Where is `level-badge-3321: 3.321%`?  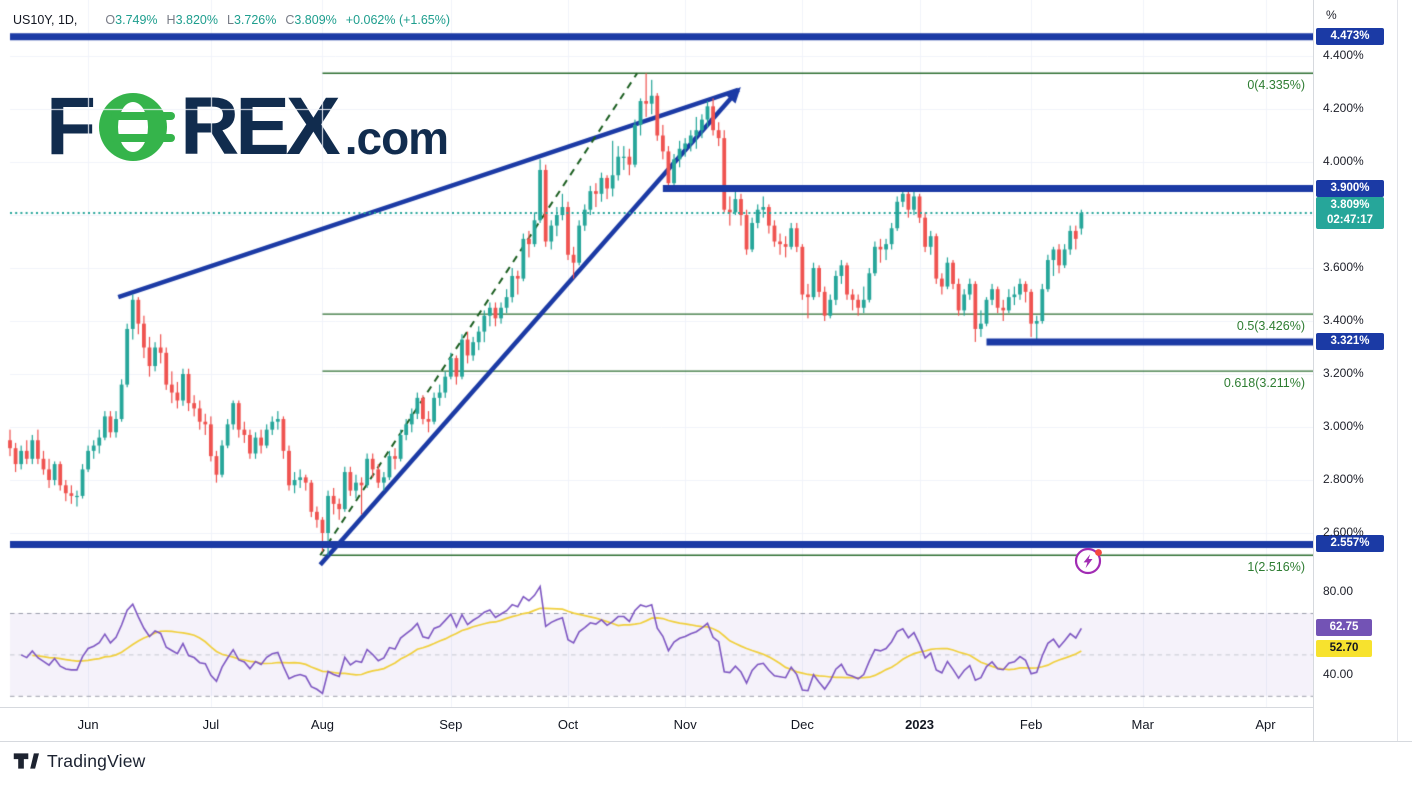 level-badge-3321: 3.321% is located at coordinates (1350, 341).